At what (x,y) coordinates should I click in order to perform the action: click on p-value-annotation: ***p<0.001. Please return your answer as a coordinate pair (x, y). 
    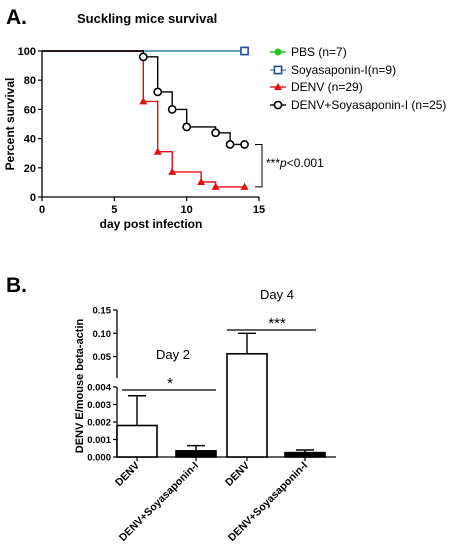
    Looking at the image, I should click on (295, 163).